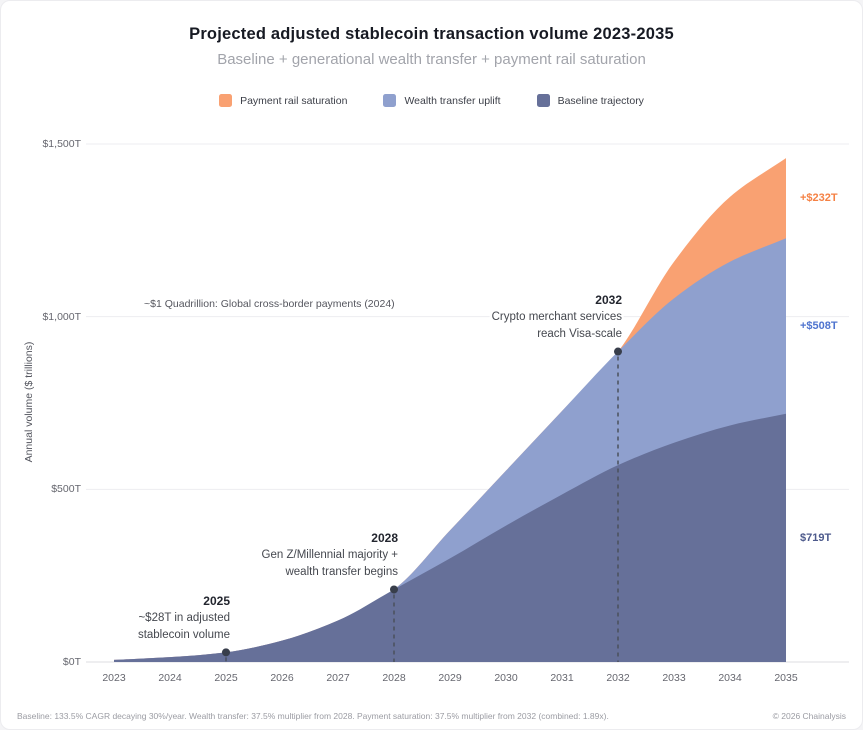 The image size is (863, 730). I want to click on legend-item-baseline-trajectory: Baseline trajectory, so click(590, 100).